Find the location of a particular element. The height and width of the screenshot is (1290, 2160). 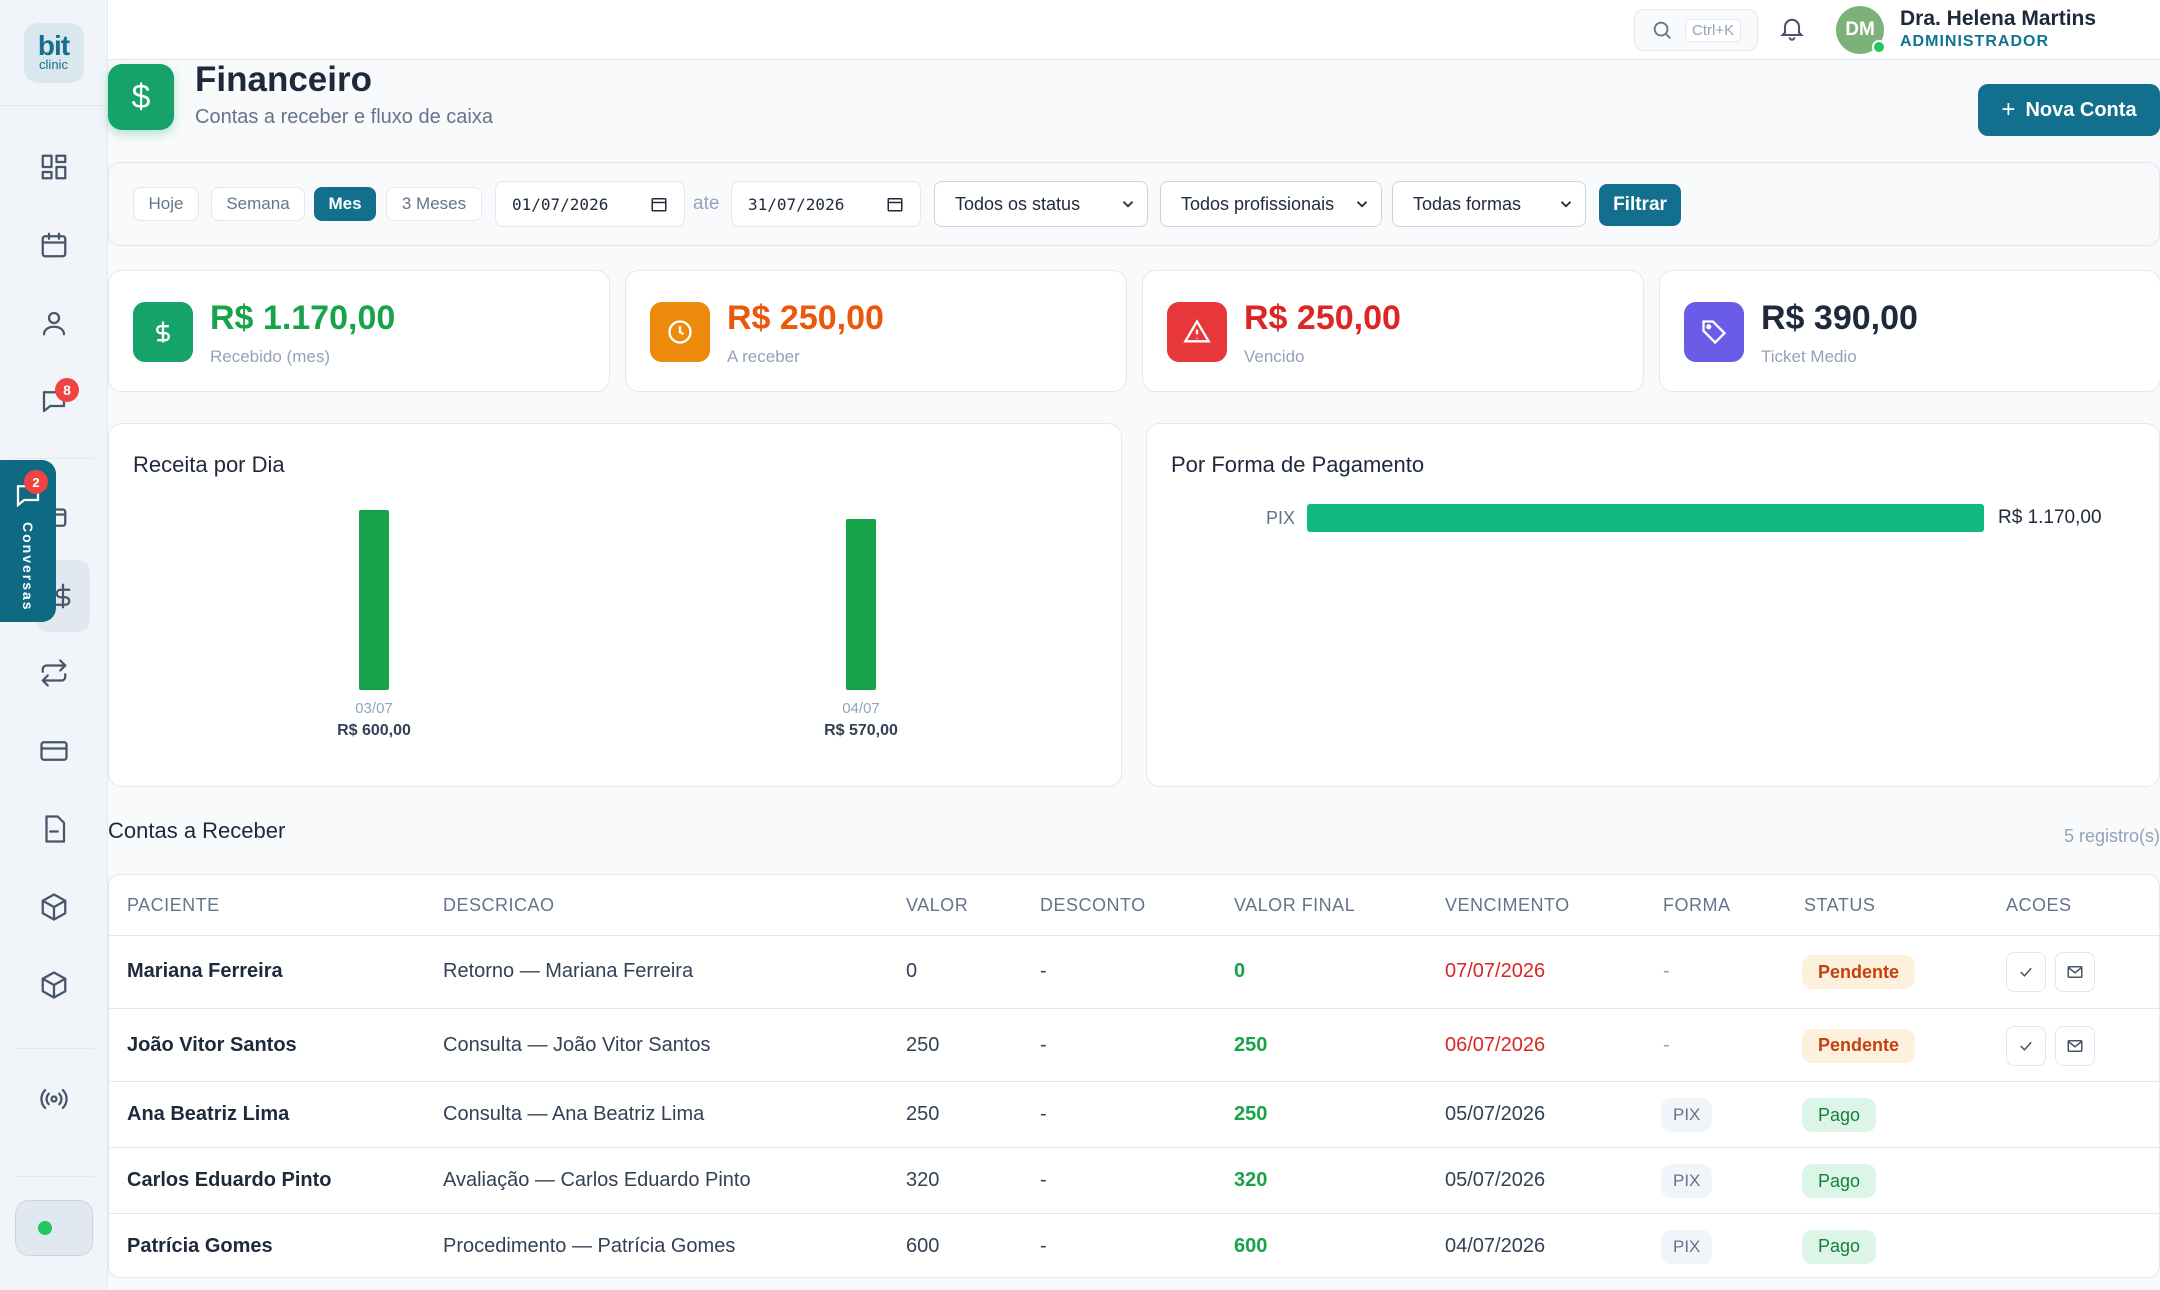

nav-agenda is located at coordinates (54, 245).